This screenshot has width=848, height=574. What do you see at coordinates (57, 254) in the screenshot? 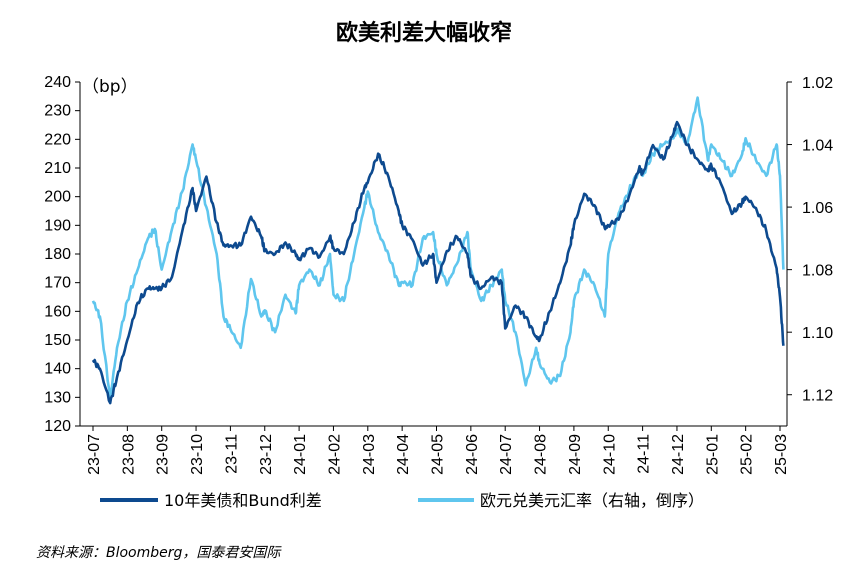
I see `left-tick-label: 180` at bounding box center [57, 254].